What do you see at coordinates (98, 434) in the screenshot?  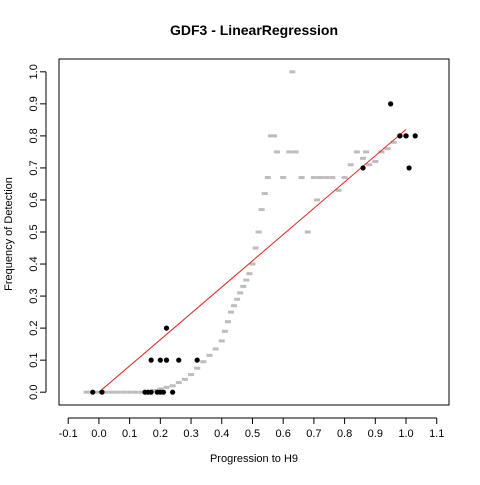 I see `x-tick-label: 0.0` at bounding box center [98, 434].